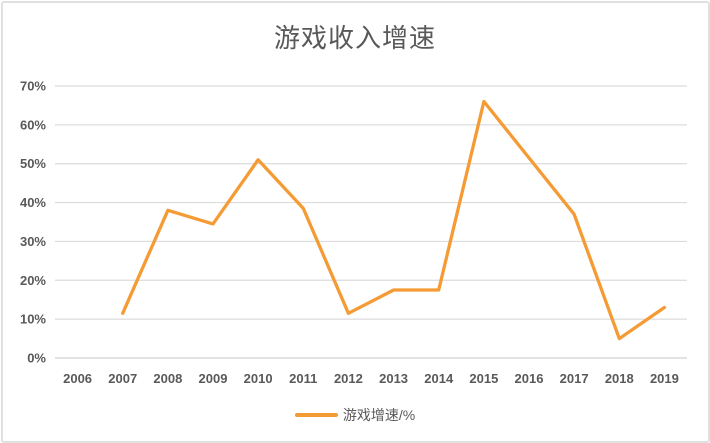 The height and width of the screenshot is (443, 710). I want to click on x-axis-tick-label: 2015, so click(483, 378).